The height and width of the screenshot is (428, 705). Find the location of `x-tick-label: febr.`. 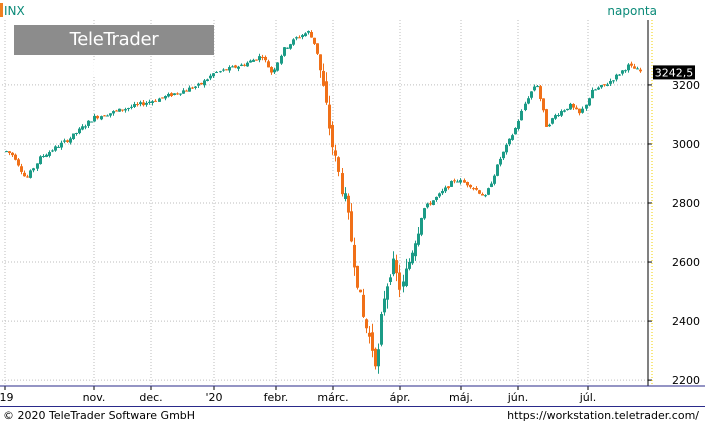

x-tick-label: febr. is located at coordinates (276, 397).